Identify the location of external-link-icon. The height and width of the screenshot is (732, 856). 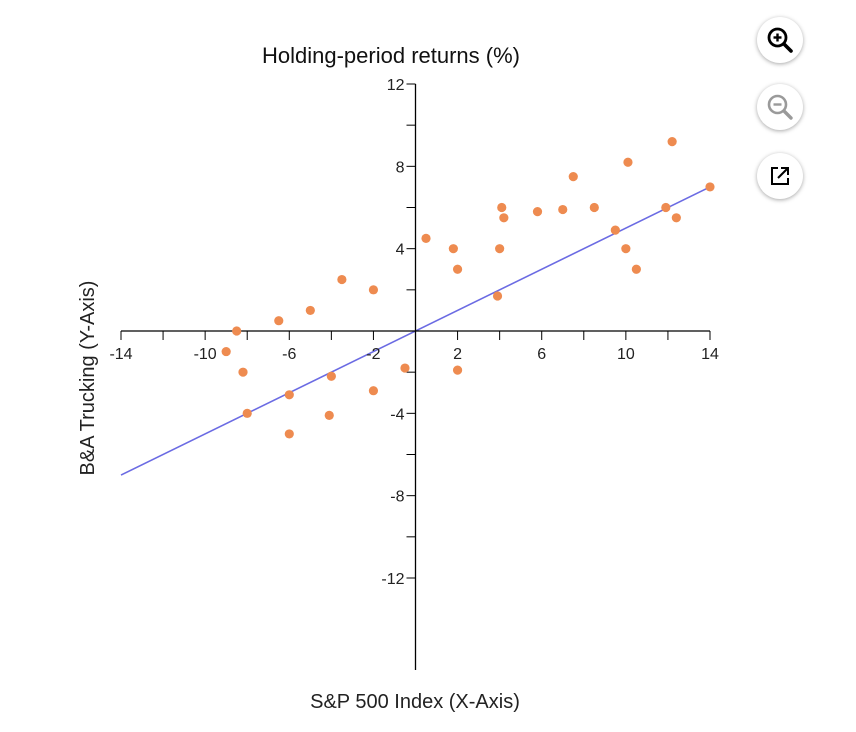
(780, 176).